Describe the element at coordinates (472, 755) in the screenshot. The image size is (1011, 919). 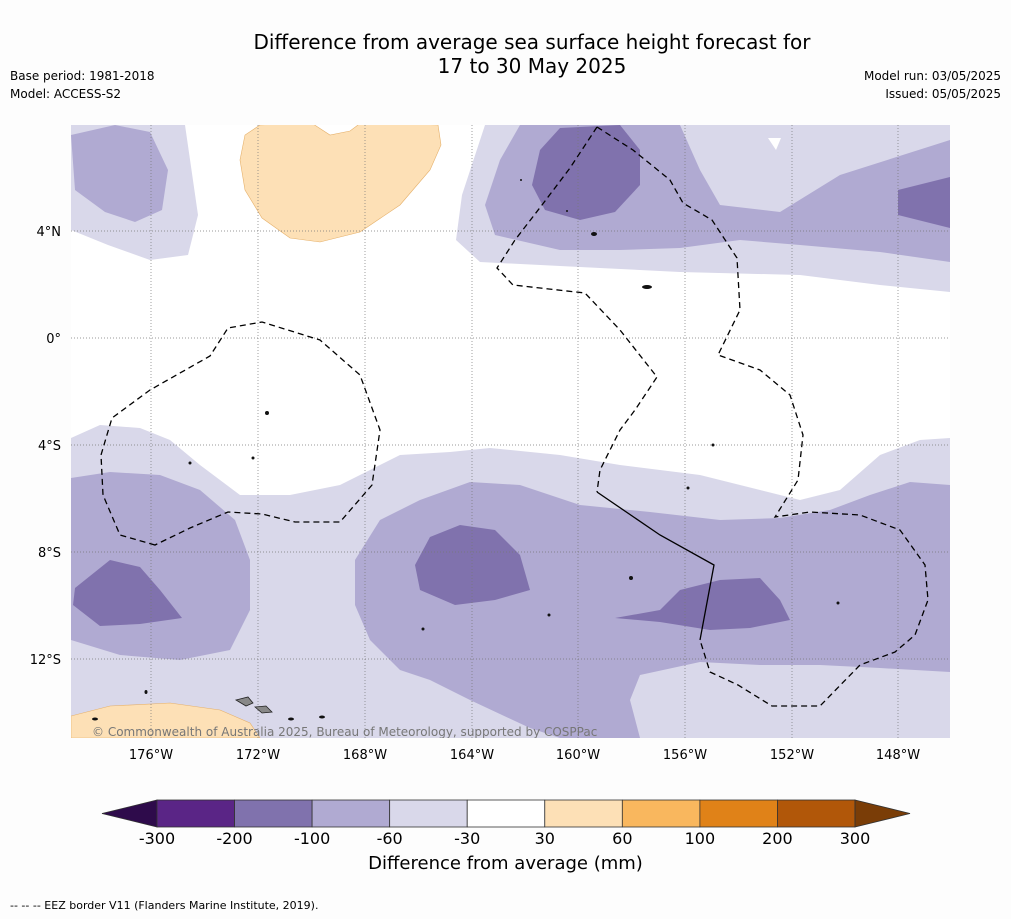
I see `lon-label: 164°W` at that location.